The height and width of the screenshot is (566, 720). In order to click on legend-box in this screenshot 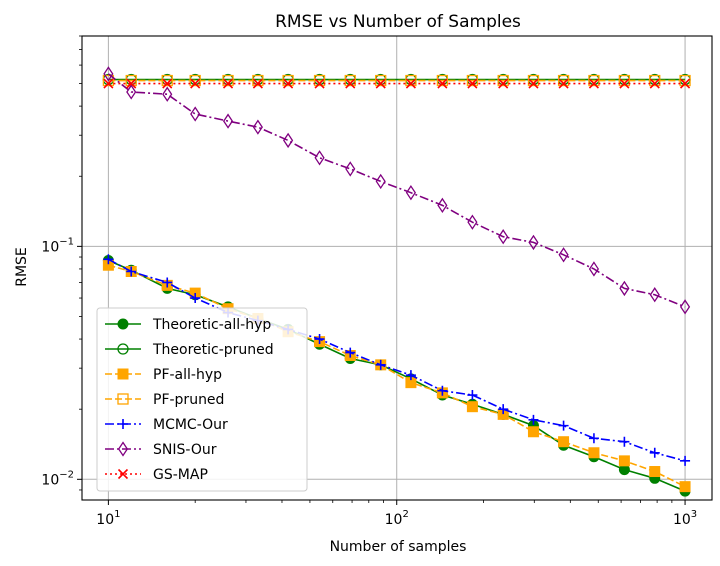, I will do `click(202, 399)`.